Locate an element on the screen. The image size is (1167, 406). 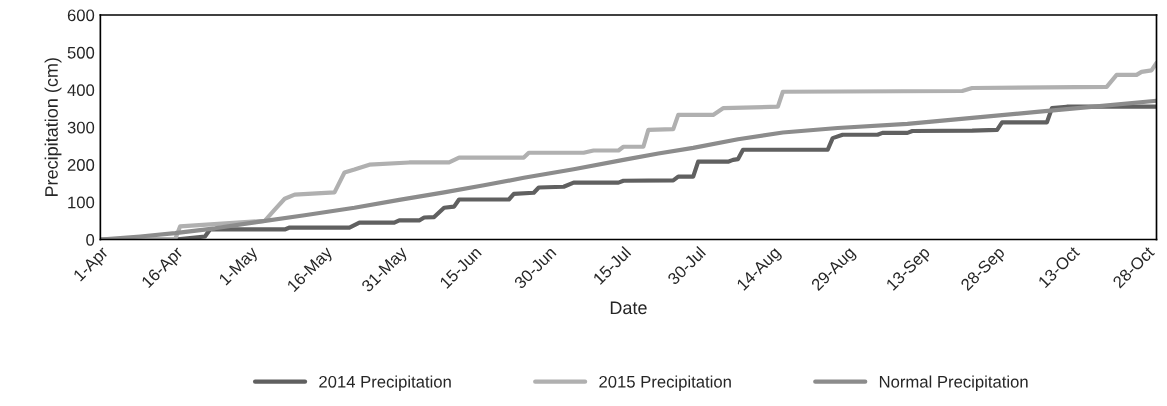
y-tick-label: 400 is located at coordinates (81, 90).